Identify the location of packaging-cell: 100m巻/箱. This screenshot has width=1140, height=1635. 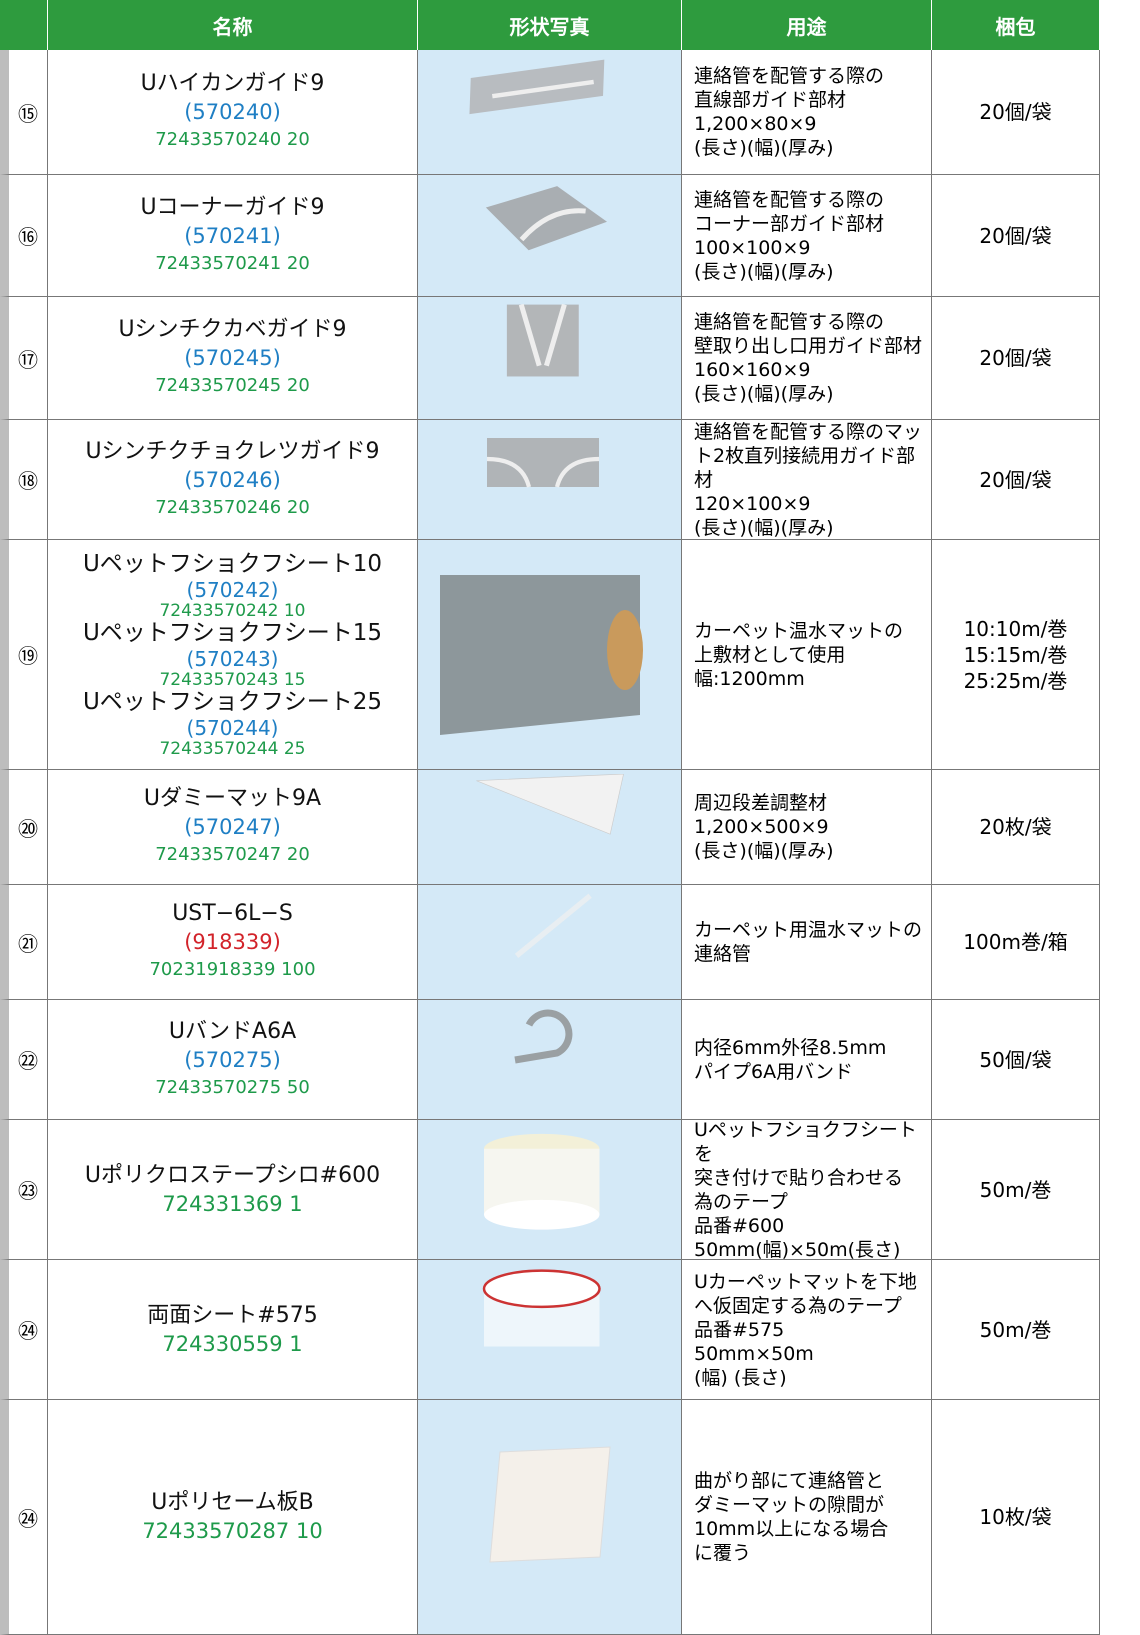
(1016, 942).